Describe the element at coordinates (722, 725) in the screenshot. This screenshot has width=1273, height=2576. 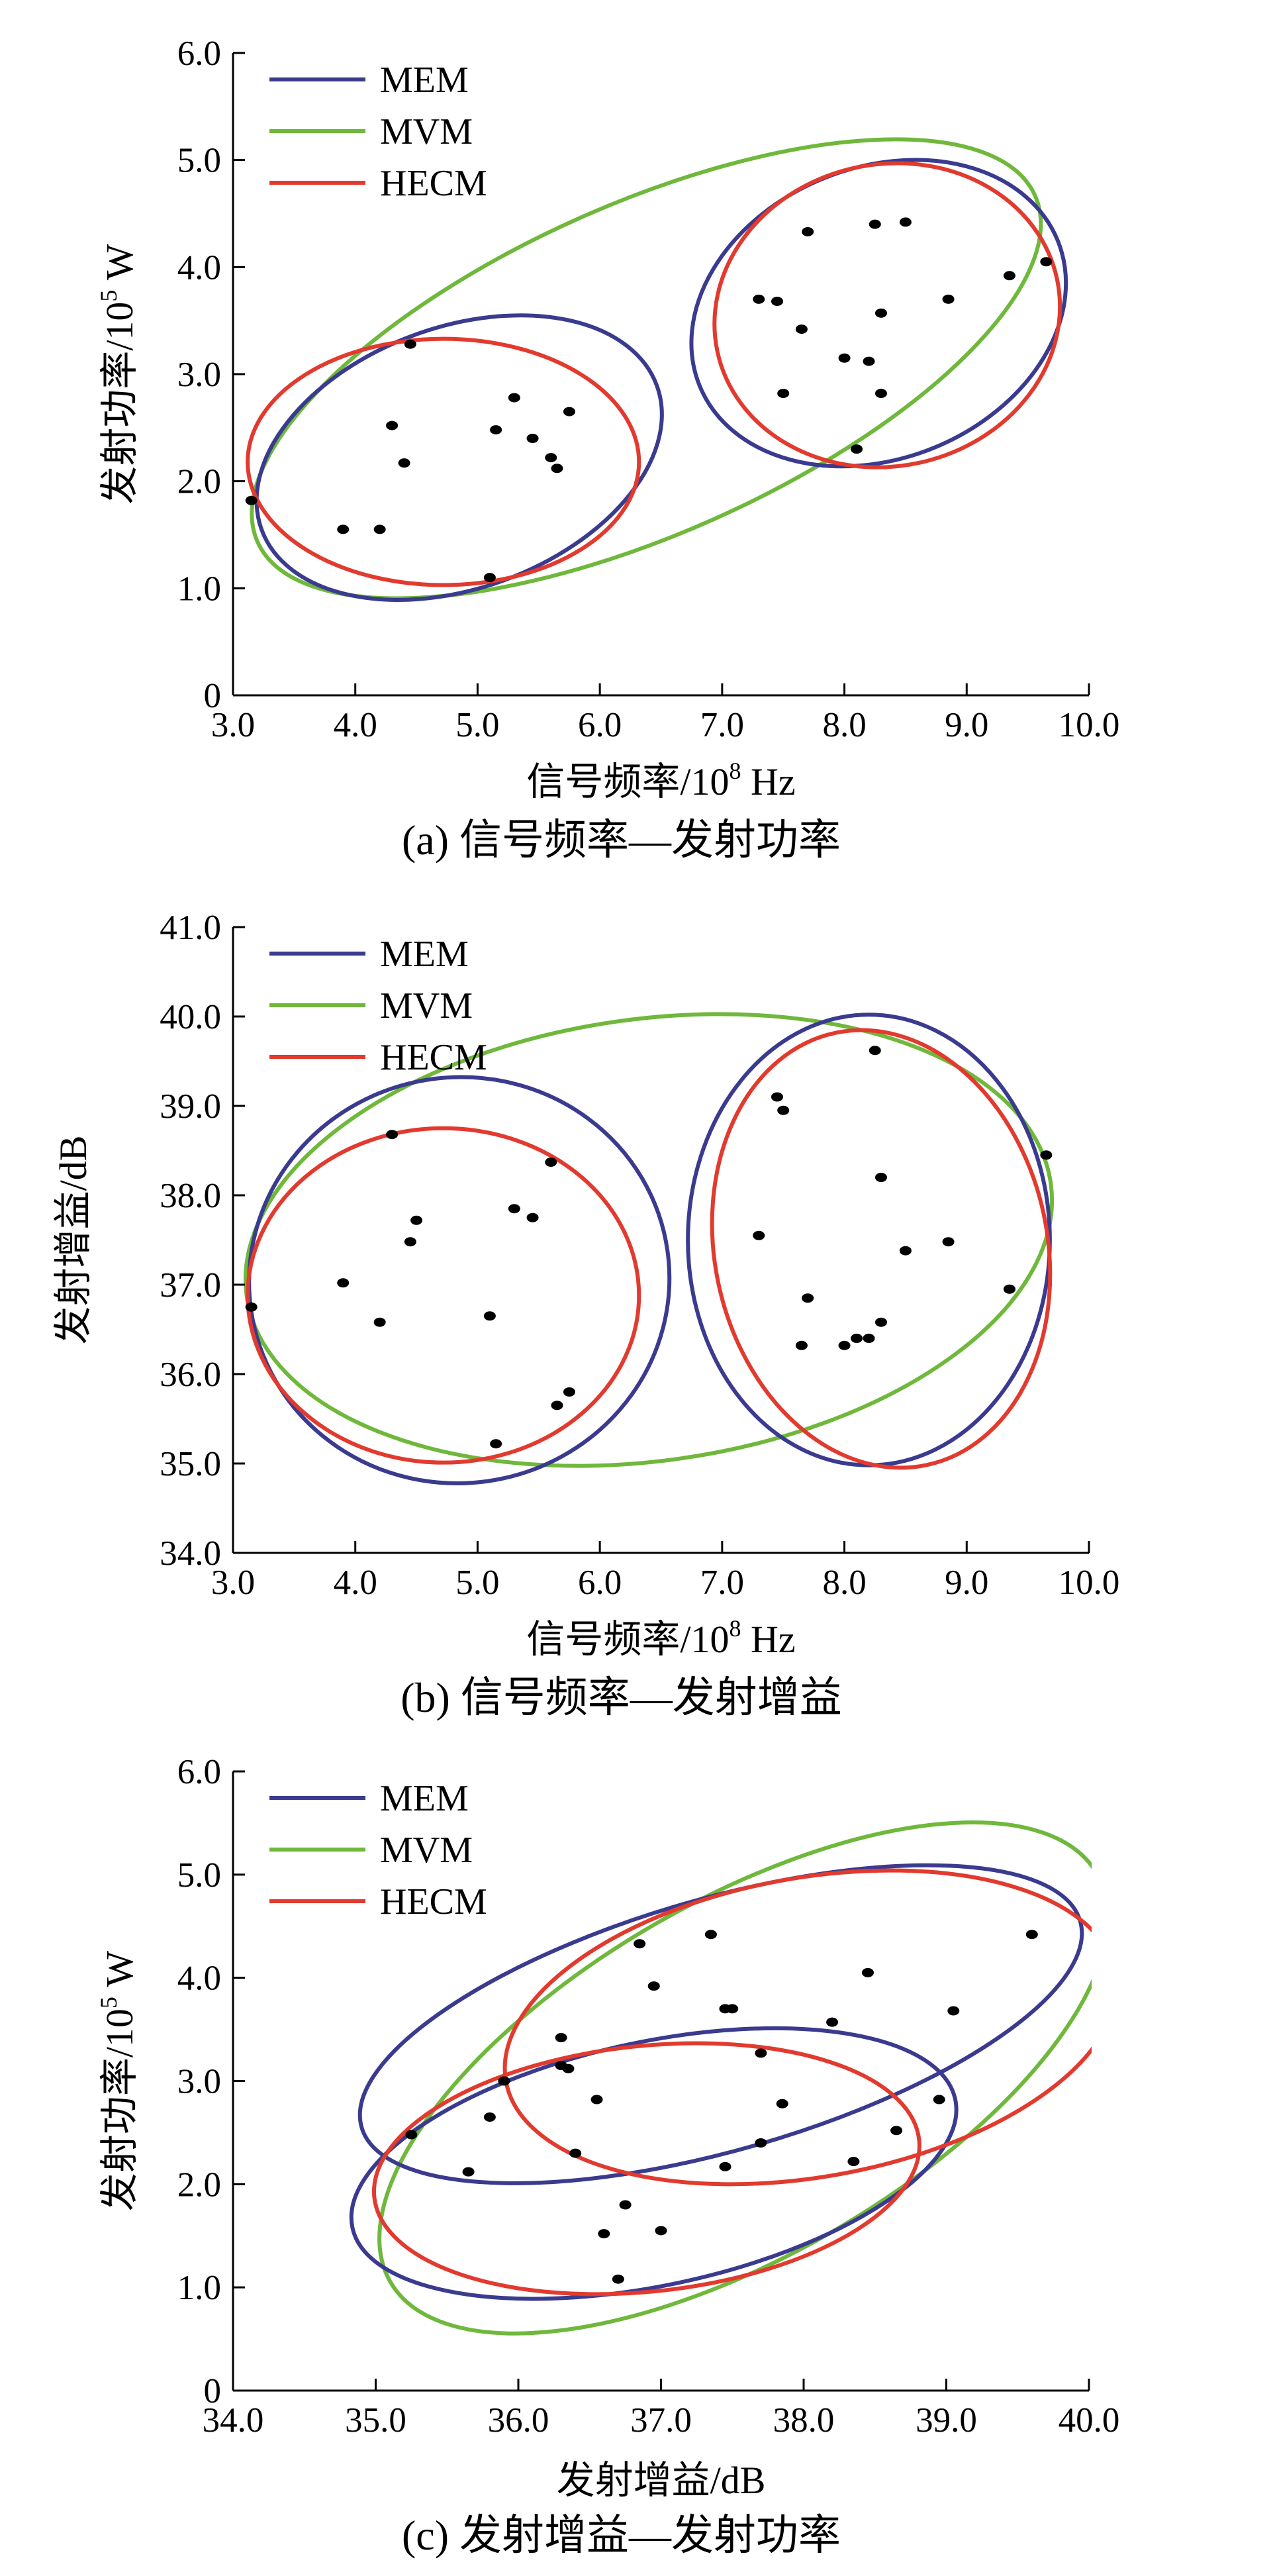
I see `x-tick-label: 7.0` at that location.